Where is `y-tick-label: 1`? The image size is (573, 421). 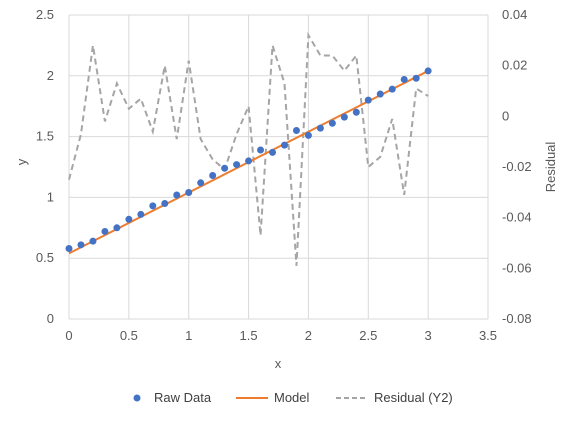 y-tick-label: 1 is located at coordinates (50, 196).